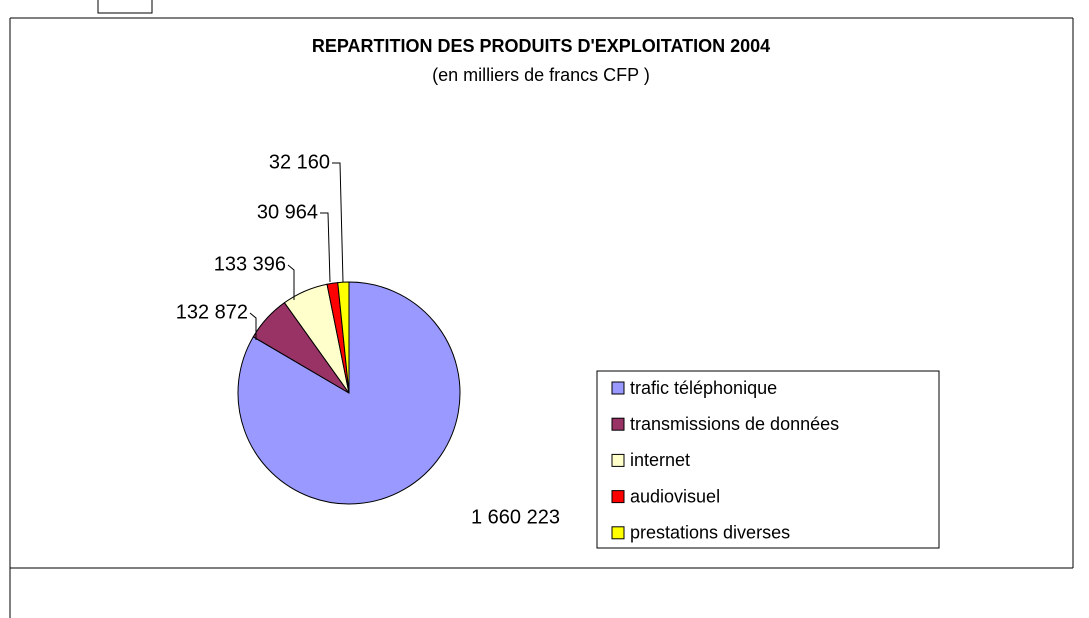 The height and width of the screenshot is (618, 1089). Describe the element at coordinates (212, 312) in the screenshot. I see `data-label: 132 872` at that location.